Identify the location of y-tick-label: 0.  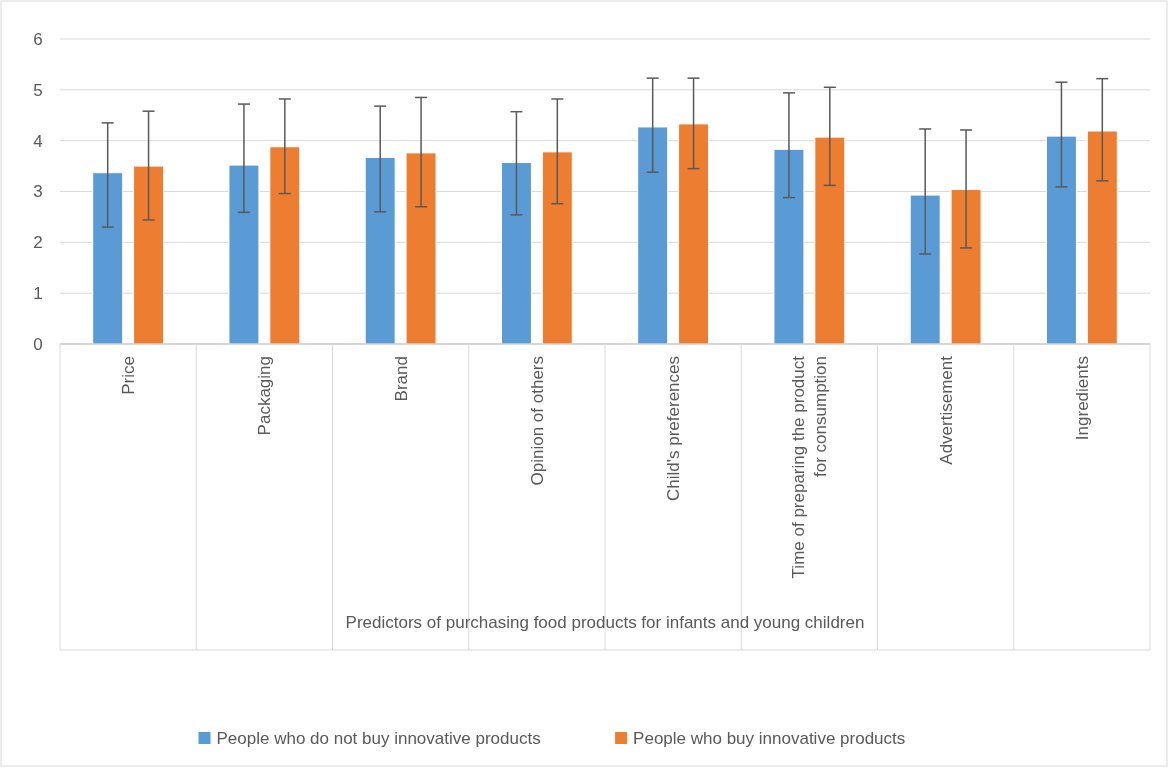
(38, 344).